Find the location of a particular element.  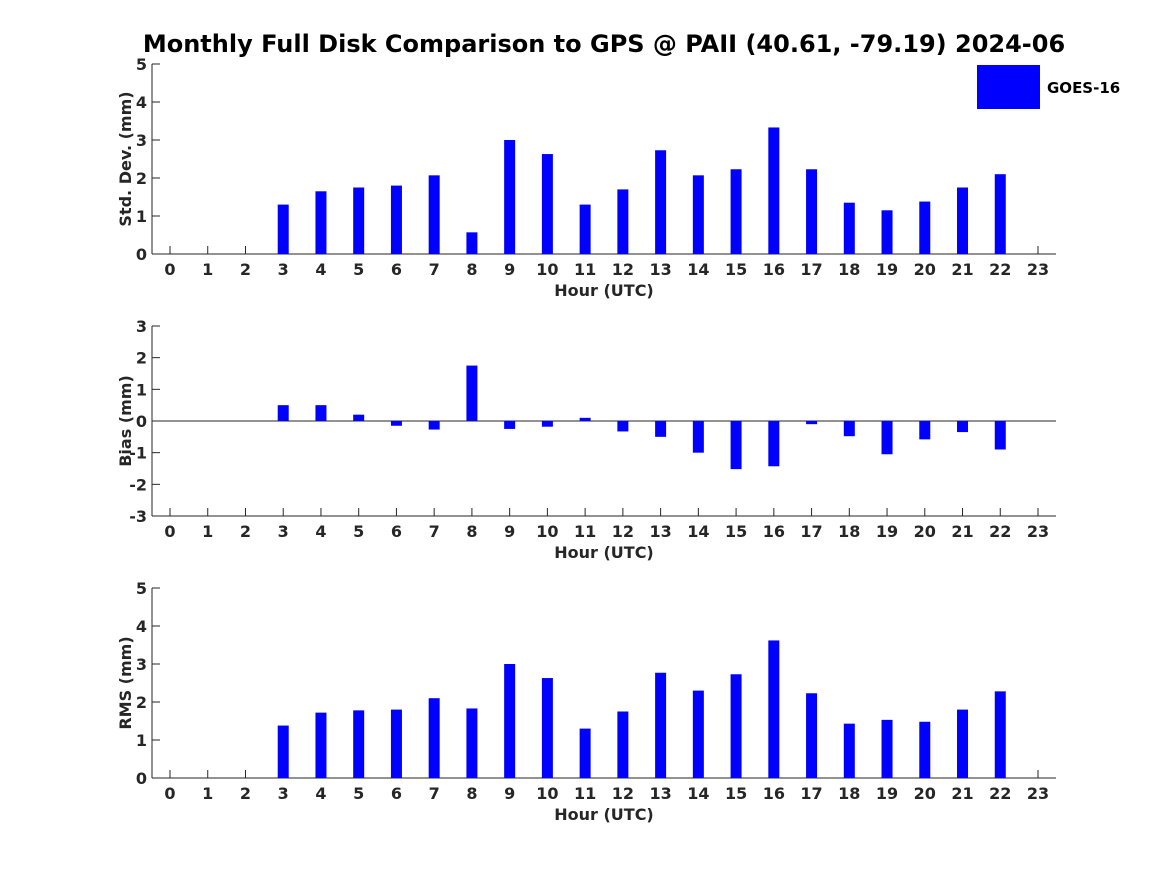

legend: GOES-16 is located at coordinates (1048, 87).